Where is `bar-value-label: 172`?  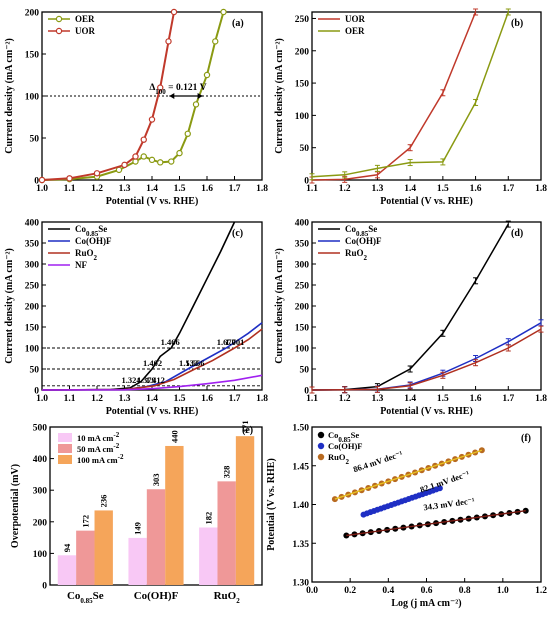 bar-value-label: 172 is located at coordinates (85, 521).